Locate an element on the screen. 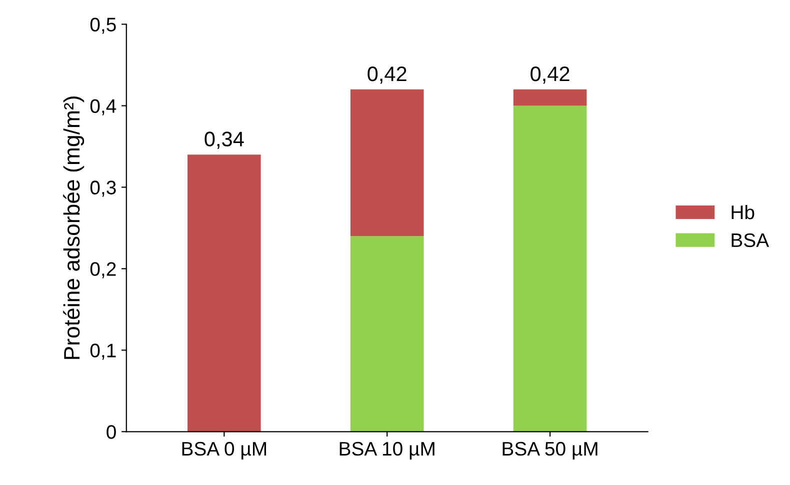  y-tick-label: 0,1 is located at coordinates (103, 352).